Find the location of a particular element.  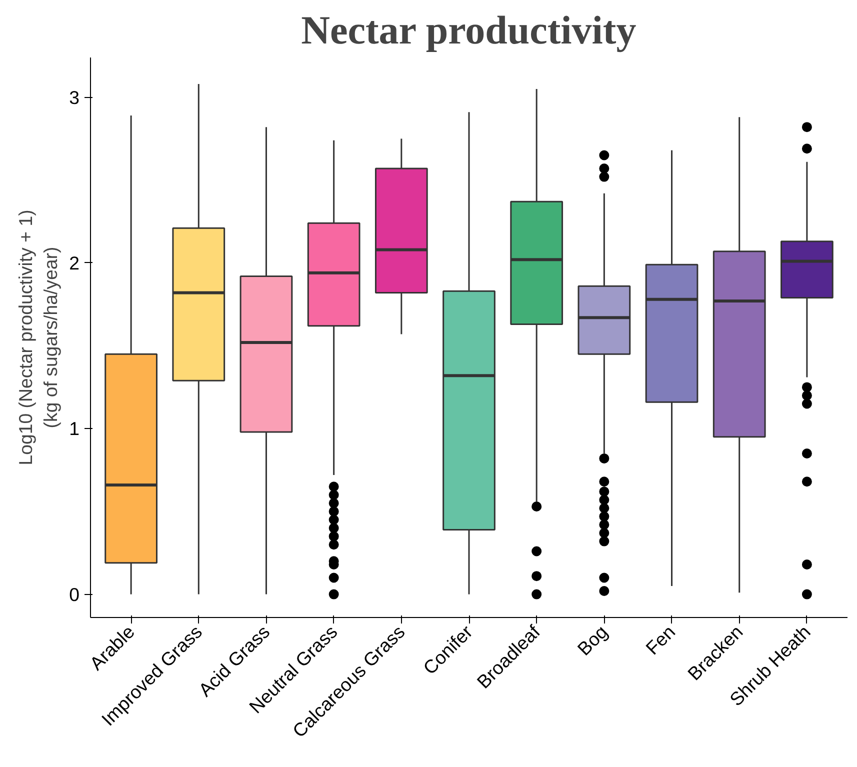

x-tick-label: Bog is located at coordinates (592, 640).